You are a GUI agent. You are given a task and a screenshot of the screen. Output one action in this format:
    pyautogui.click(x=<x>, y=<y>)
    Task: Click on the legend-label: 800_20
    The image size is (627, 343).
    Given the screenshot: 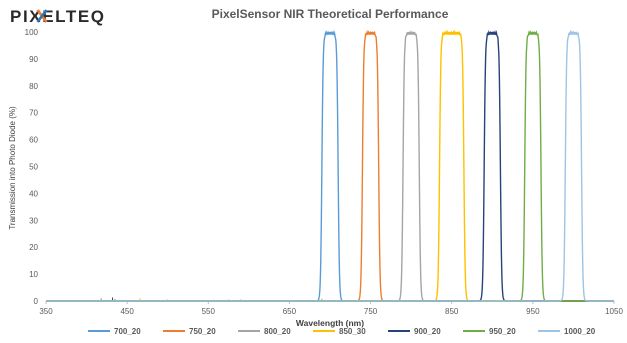 What is the action you would take?
    pyautogui.click(x=277, y=331)
    